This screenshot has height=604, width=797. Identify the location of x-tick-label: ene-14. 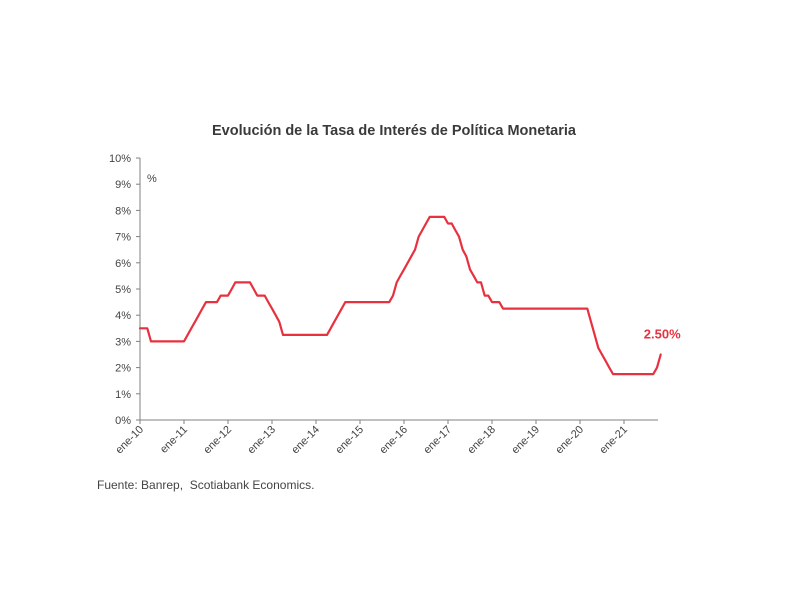
(305, 440).